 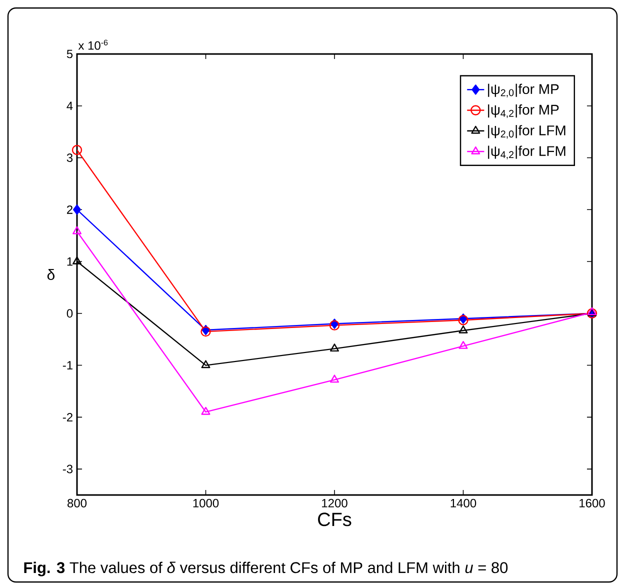 What do you see at coordinates (592, 503) in the screenshot?
I see `x-tick-label: 1600` at bounding box center [592, 503].